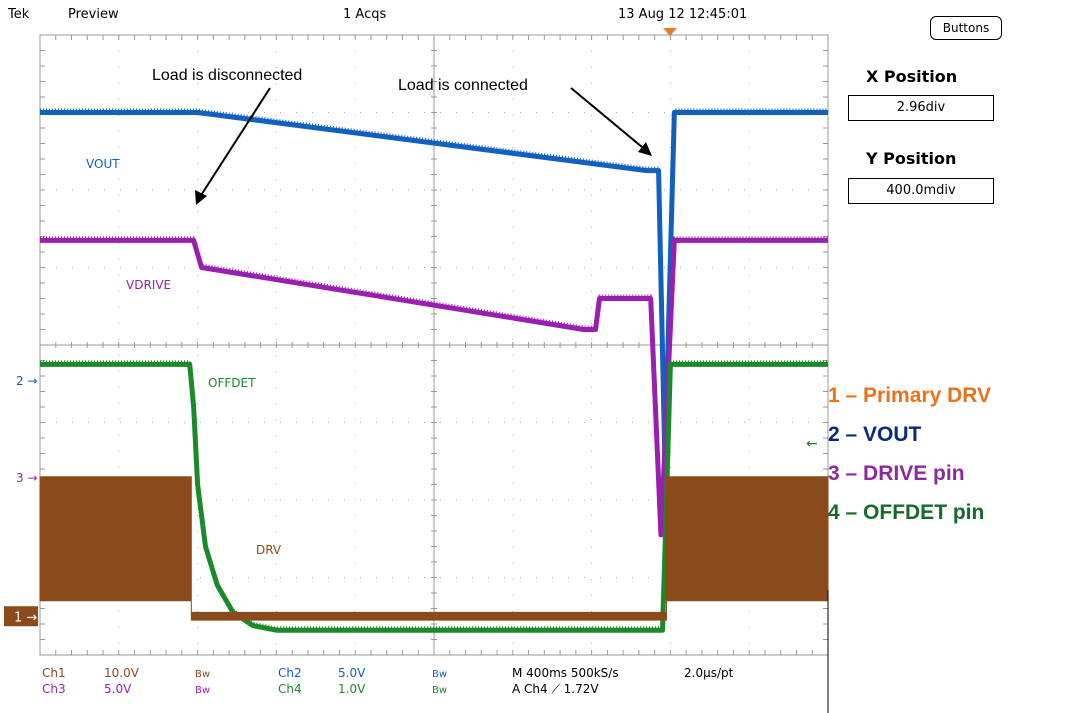 This screenshot has height=713, width=1067. Describe the element at coordinates (290, 689) in the screenshot. I see `ch4-label: Ch4` at that location.